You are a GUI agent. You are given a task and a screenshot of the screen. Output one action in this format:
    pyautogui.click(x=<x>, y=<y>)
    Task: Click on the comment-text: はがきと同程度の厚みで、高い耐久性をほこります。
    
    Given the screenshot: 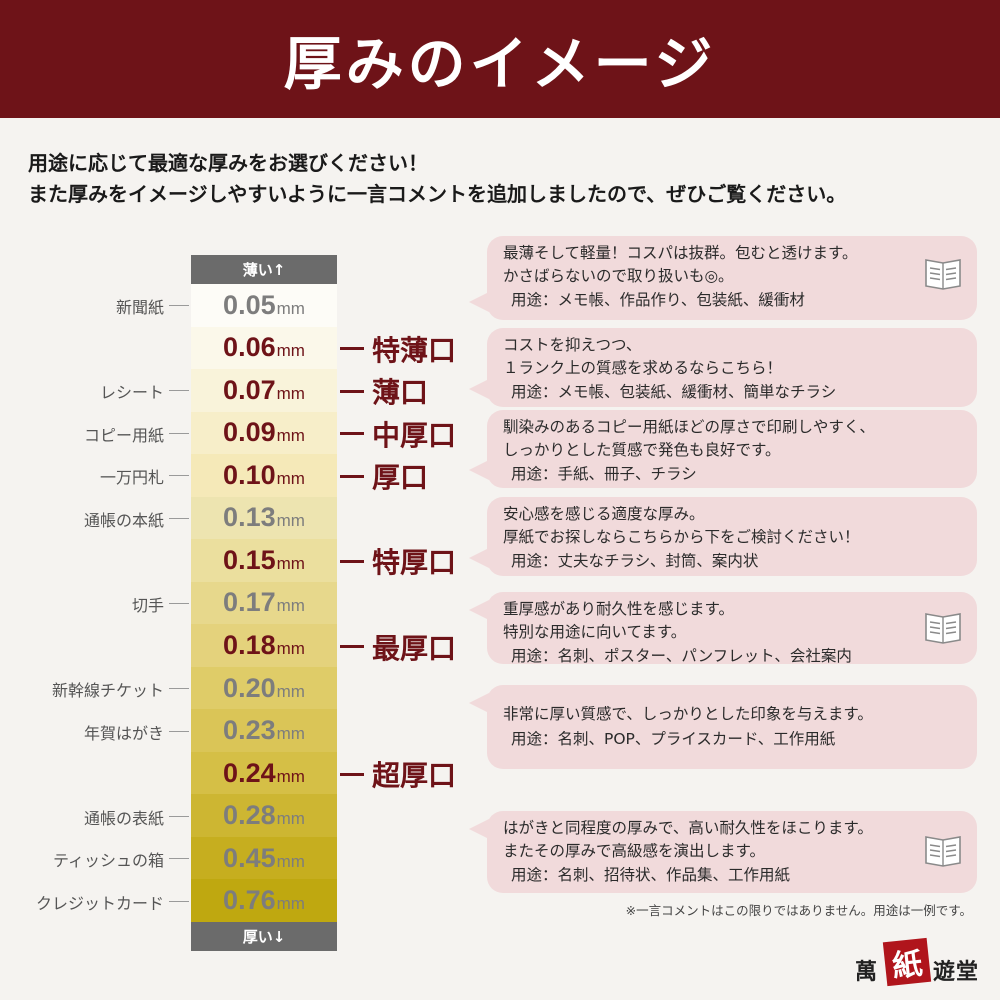 What is the action you would take?
    pyautogui.click(x=688, y=828)
    